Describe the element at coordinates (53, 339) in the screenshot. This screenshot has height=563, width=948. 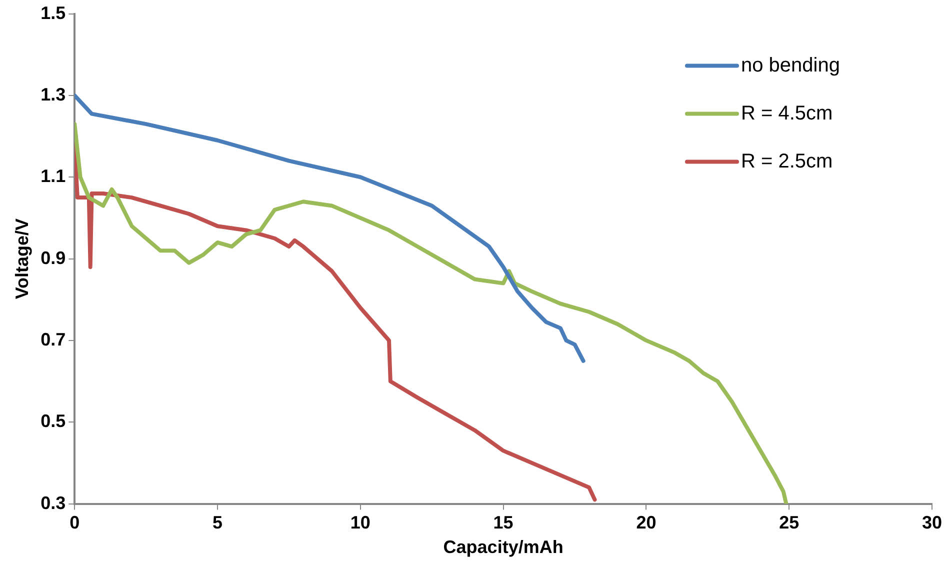
I see `y-tick-label: 0.7` at that location.